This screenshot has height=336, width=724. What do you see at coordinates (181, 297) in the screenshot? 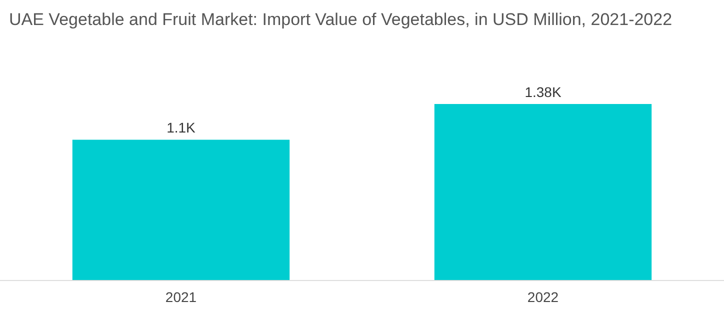
I see `x-tick-label: 2021` at bounding box center [181, 297].